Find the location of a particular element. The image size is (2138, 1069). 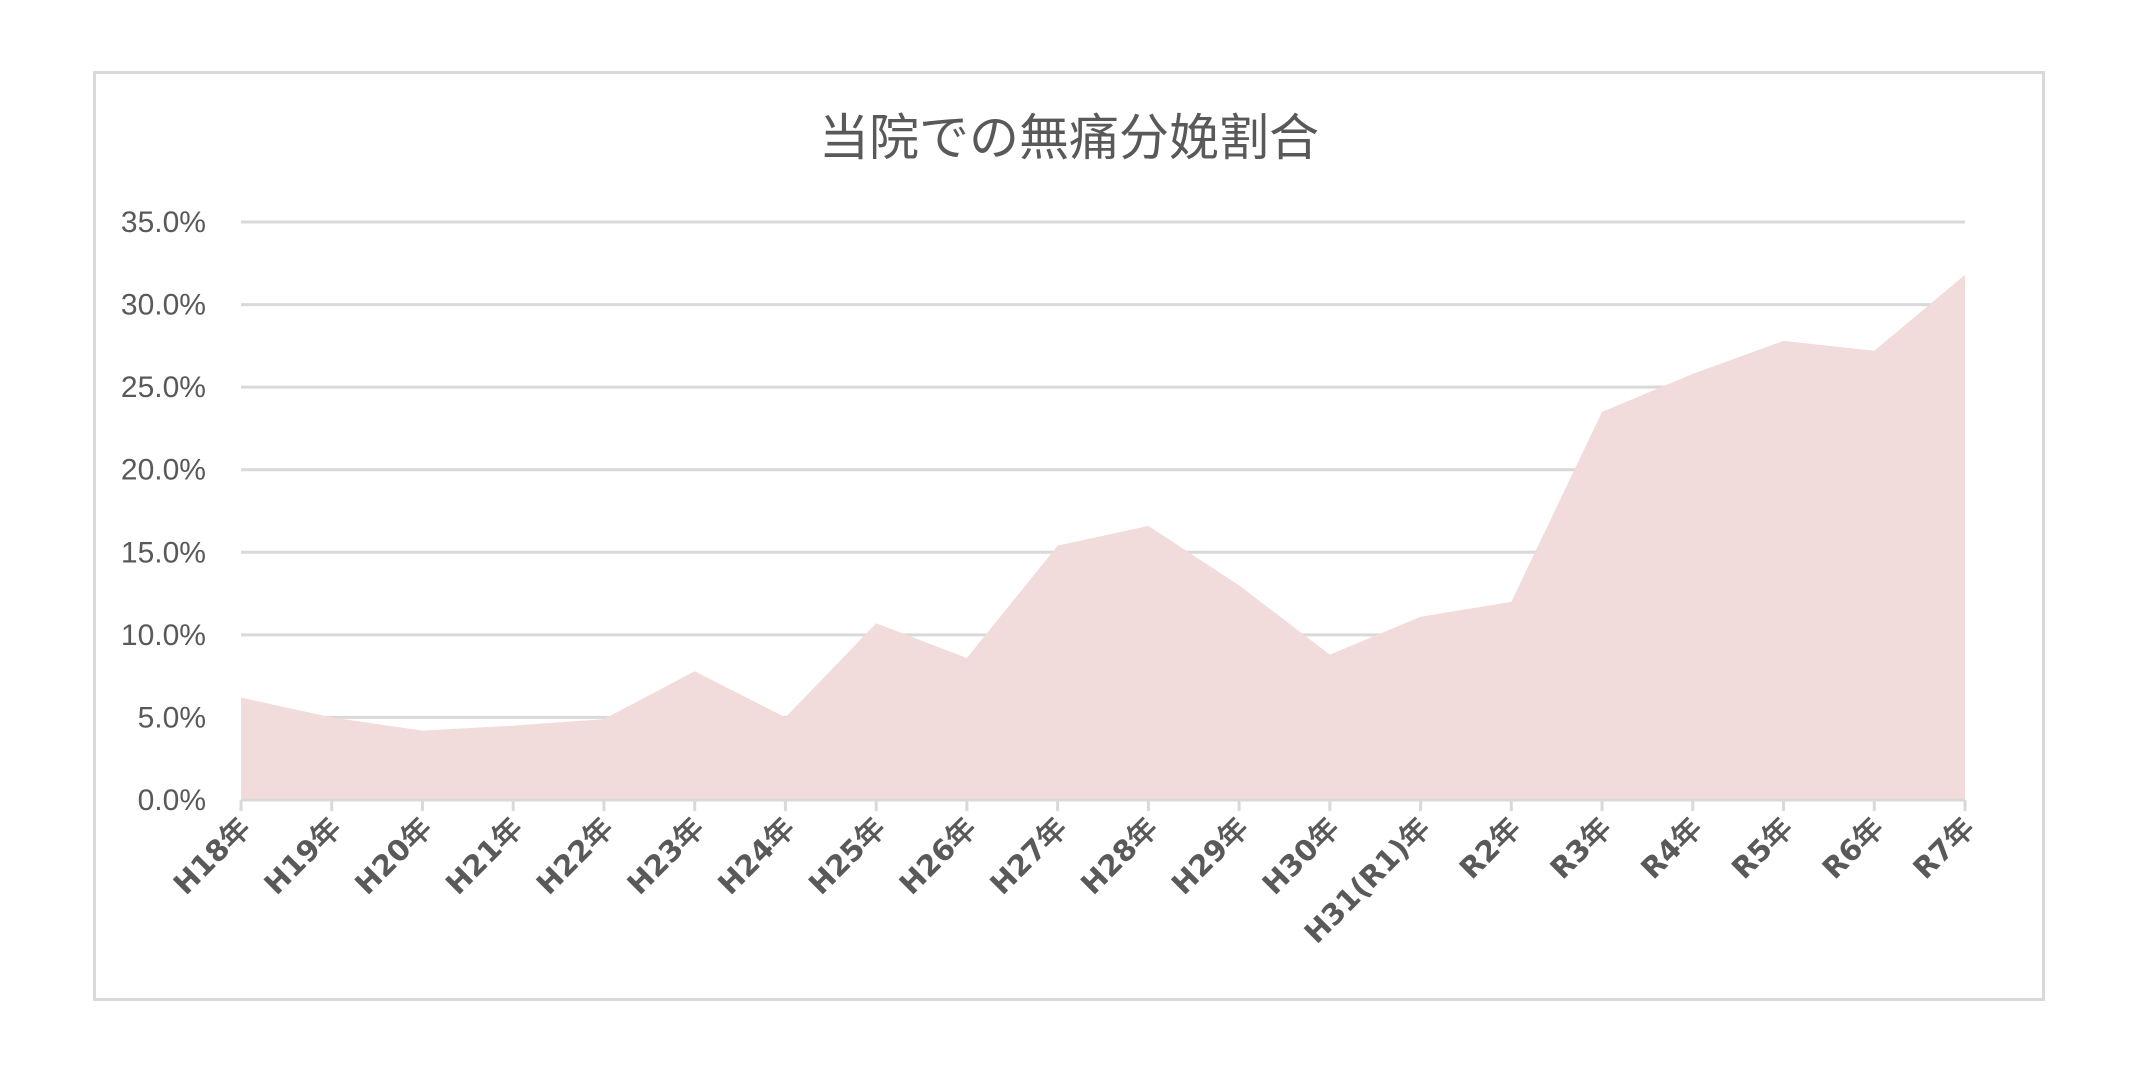

x-tick-label: H20年 is located at coordinates (393, 856).